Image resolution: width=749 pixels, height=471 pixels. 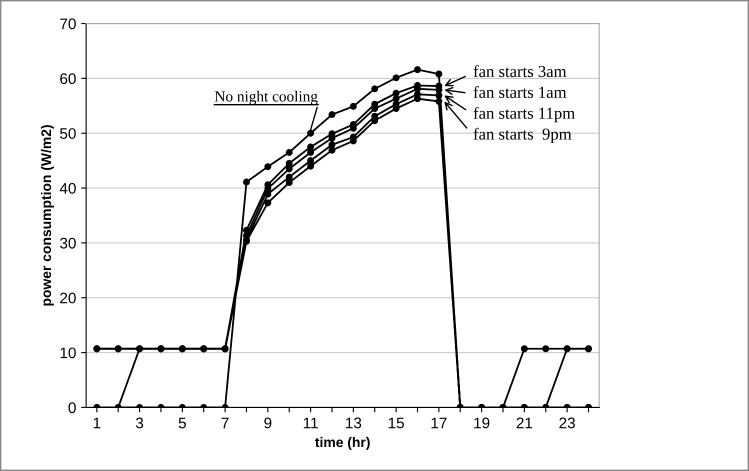 I want to click on y-tick-label: 10, so click(x=68, y=352).